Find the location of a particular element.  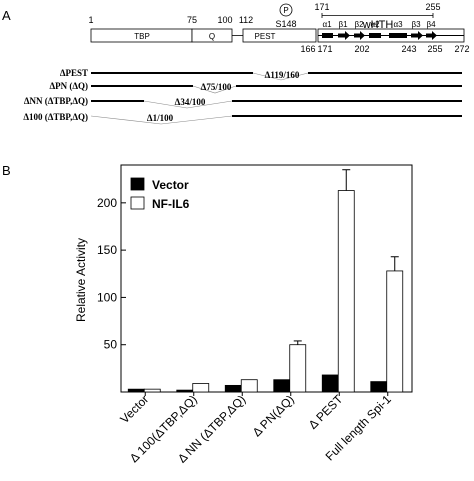

pos-label-75: 75 is located at coordinates (192, 20).